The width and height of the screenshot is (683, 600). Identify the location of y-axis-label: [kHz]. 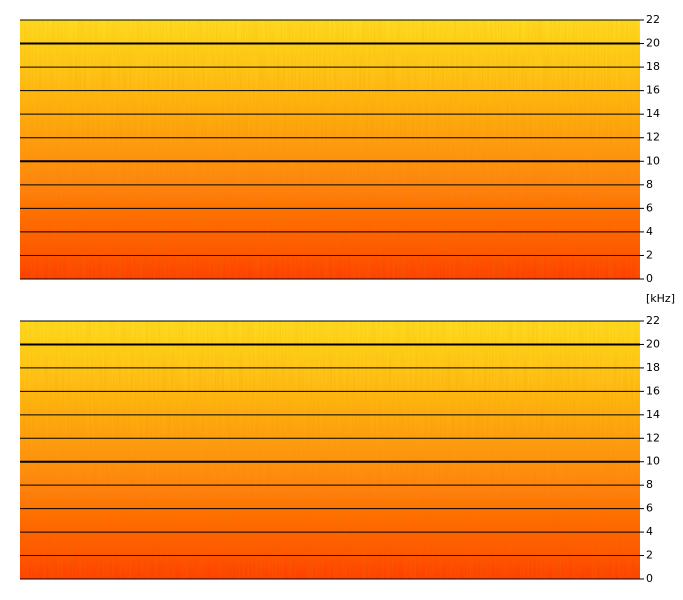
(660, 298).